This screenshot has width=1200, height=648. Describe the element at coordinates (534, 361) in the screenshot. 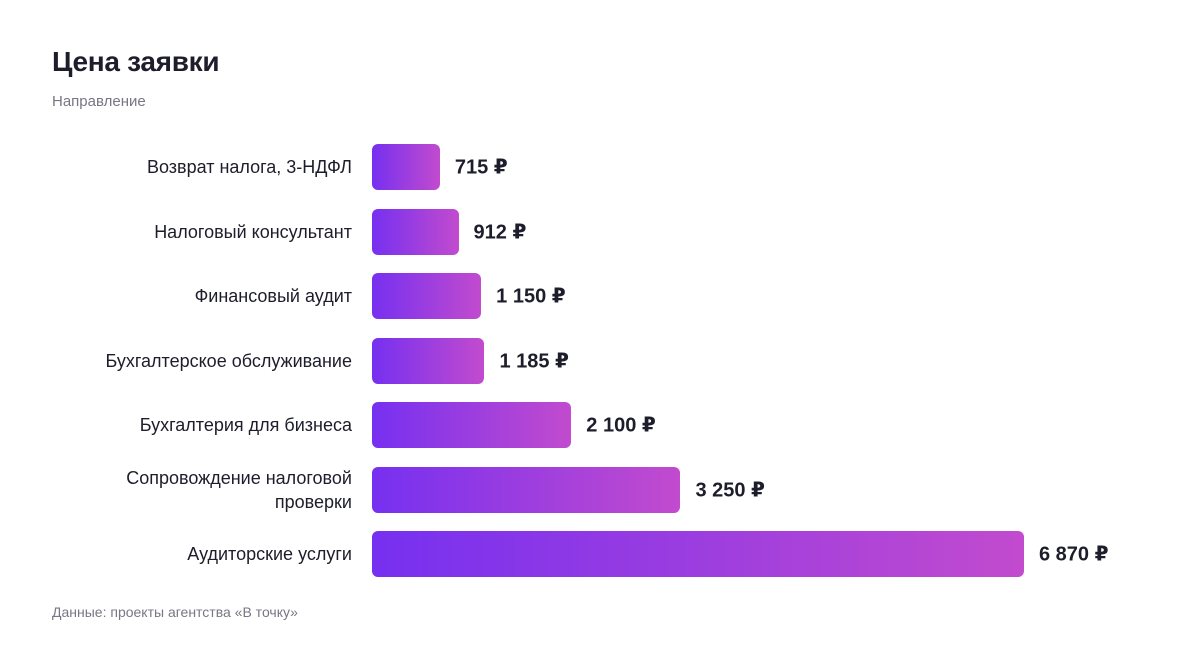

I see `value-label: 1 185 ₽` at that location.